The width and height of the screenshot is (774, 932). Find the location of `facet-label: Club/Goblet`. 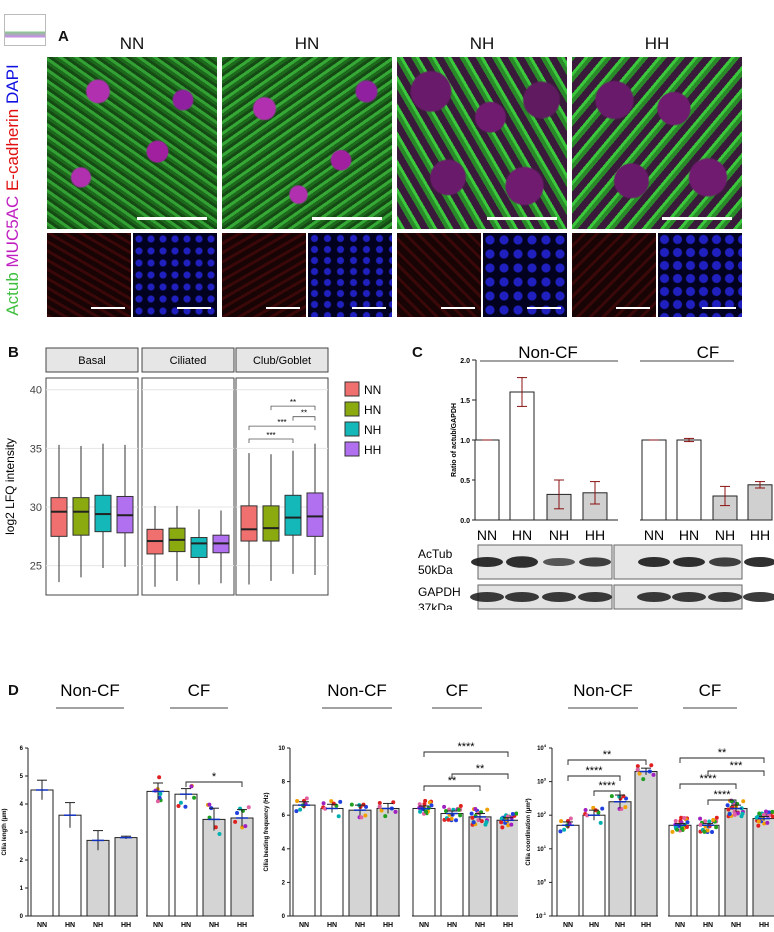

facet-label: Club/Goblet is located at coordinates (282, 361).